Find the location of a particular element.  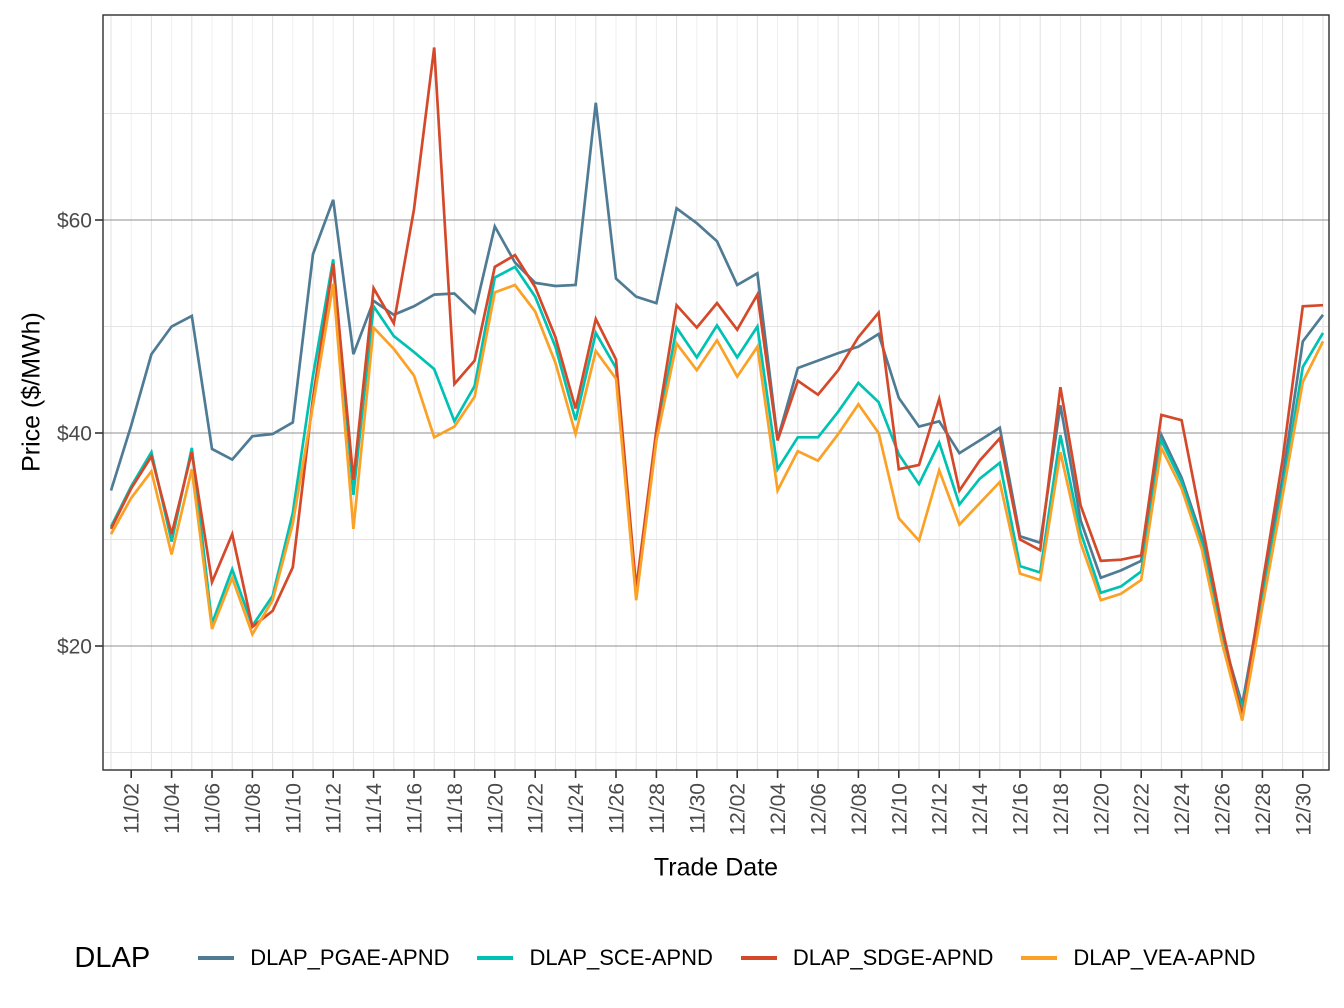

x-tick-label: 12/24 is located at coordinates (1182, 809).